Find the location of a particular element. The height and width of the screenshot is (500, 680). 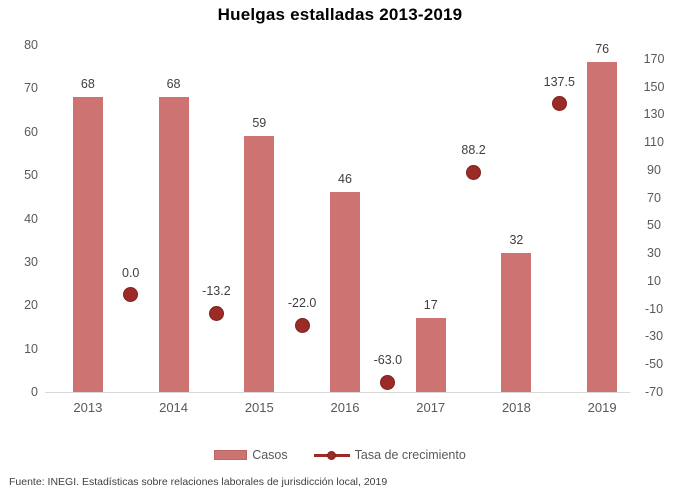

growth-rate-value-label: -63.0 is located at coordinates (388, 360).